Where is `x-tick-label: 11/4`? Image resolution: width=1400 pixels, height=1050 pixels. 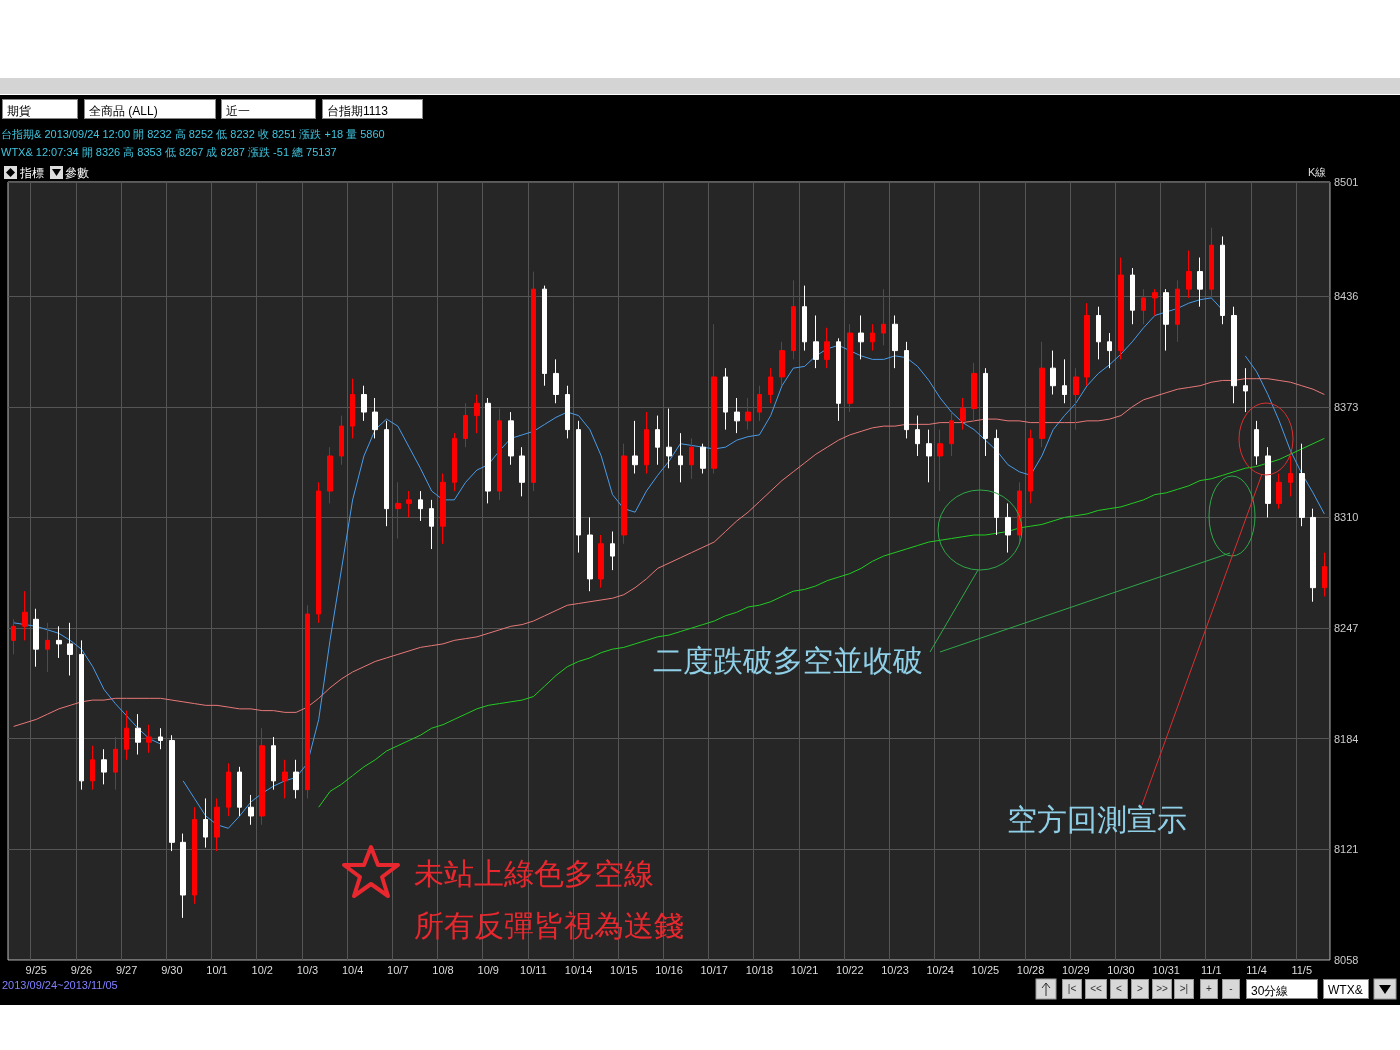
x-tick-label: 11/4 is located at coordinates (1256, 969).